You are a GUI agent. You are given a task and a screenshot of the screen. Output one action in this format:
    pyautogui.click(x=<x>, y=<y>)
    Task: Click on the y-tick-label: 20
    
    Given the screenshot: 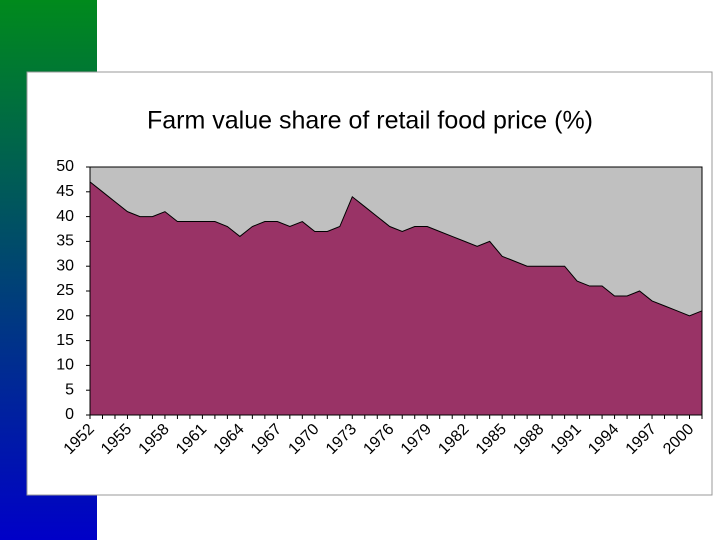 What is the action you would take?
    pyautogui.click(x=65, y=315)
    